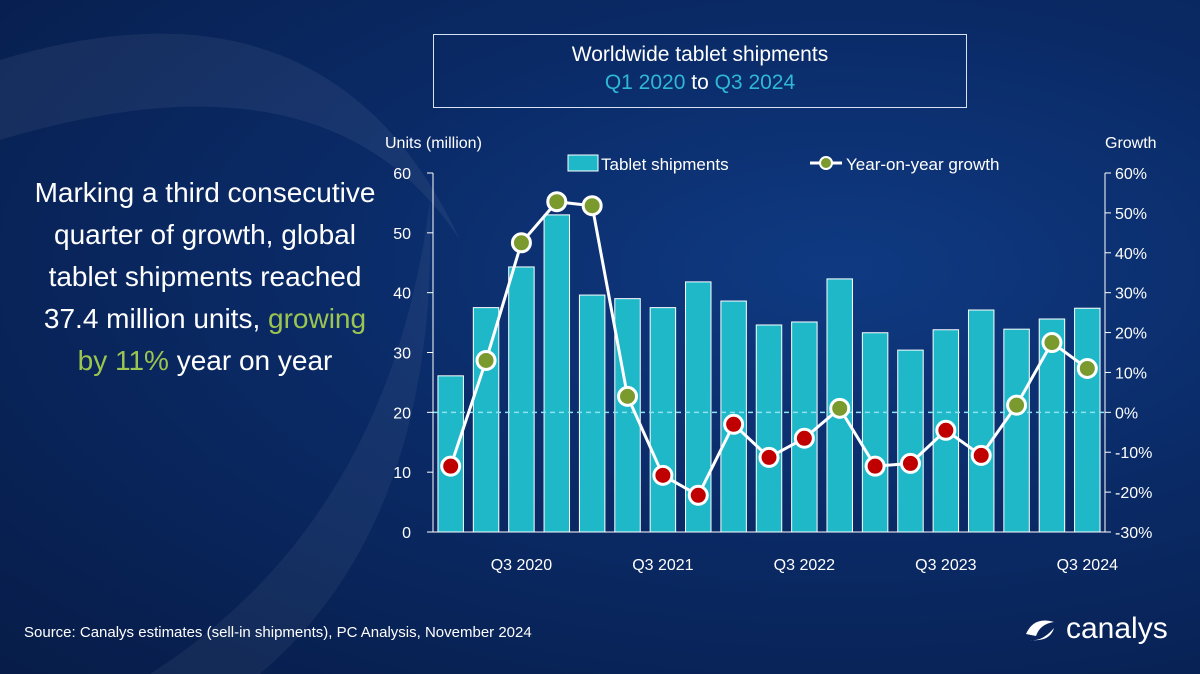 The width and height of the screenshot is (1200, 674). Describe the element at coordinates (645, 82) in the screenshot. I see `period-start: Q1 2020` at that location.